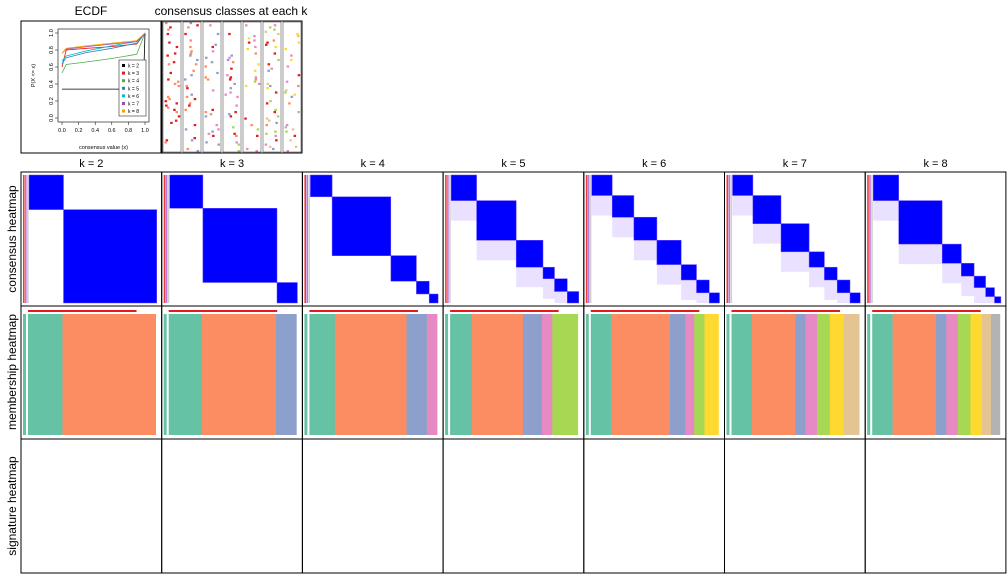  Describe the element at coordinates (91, 11) in the screenshot. I see `ecdf-title: ECDF` at that location.